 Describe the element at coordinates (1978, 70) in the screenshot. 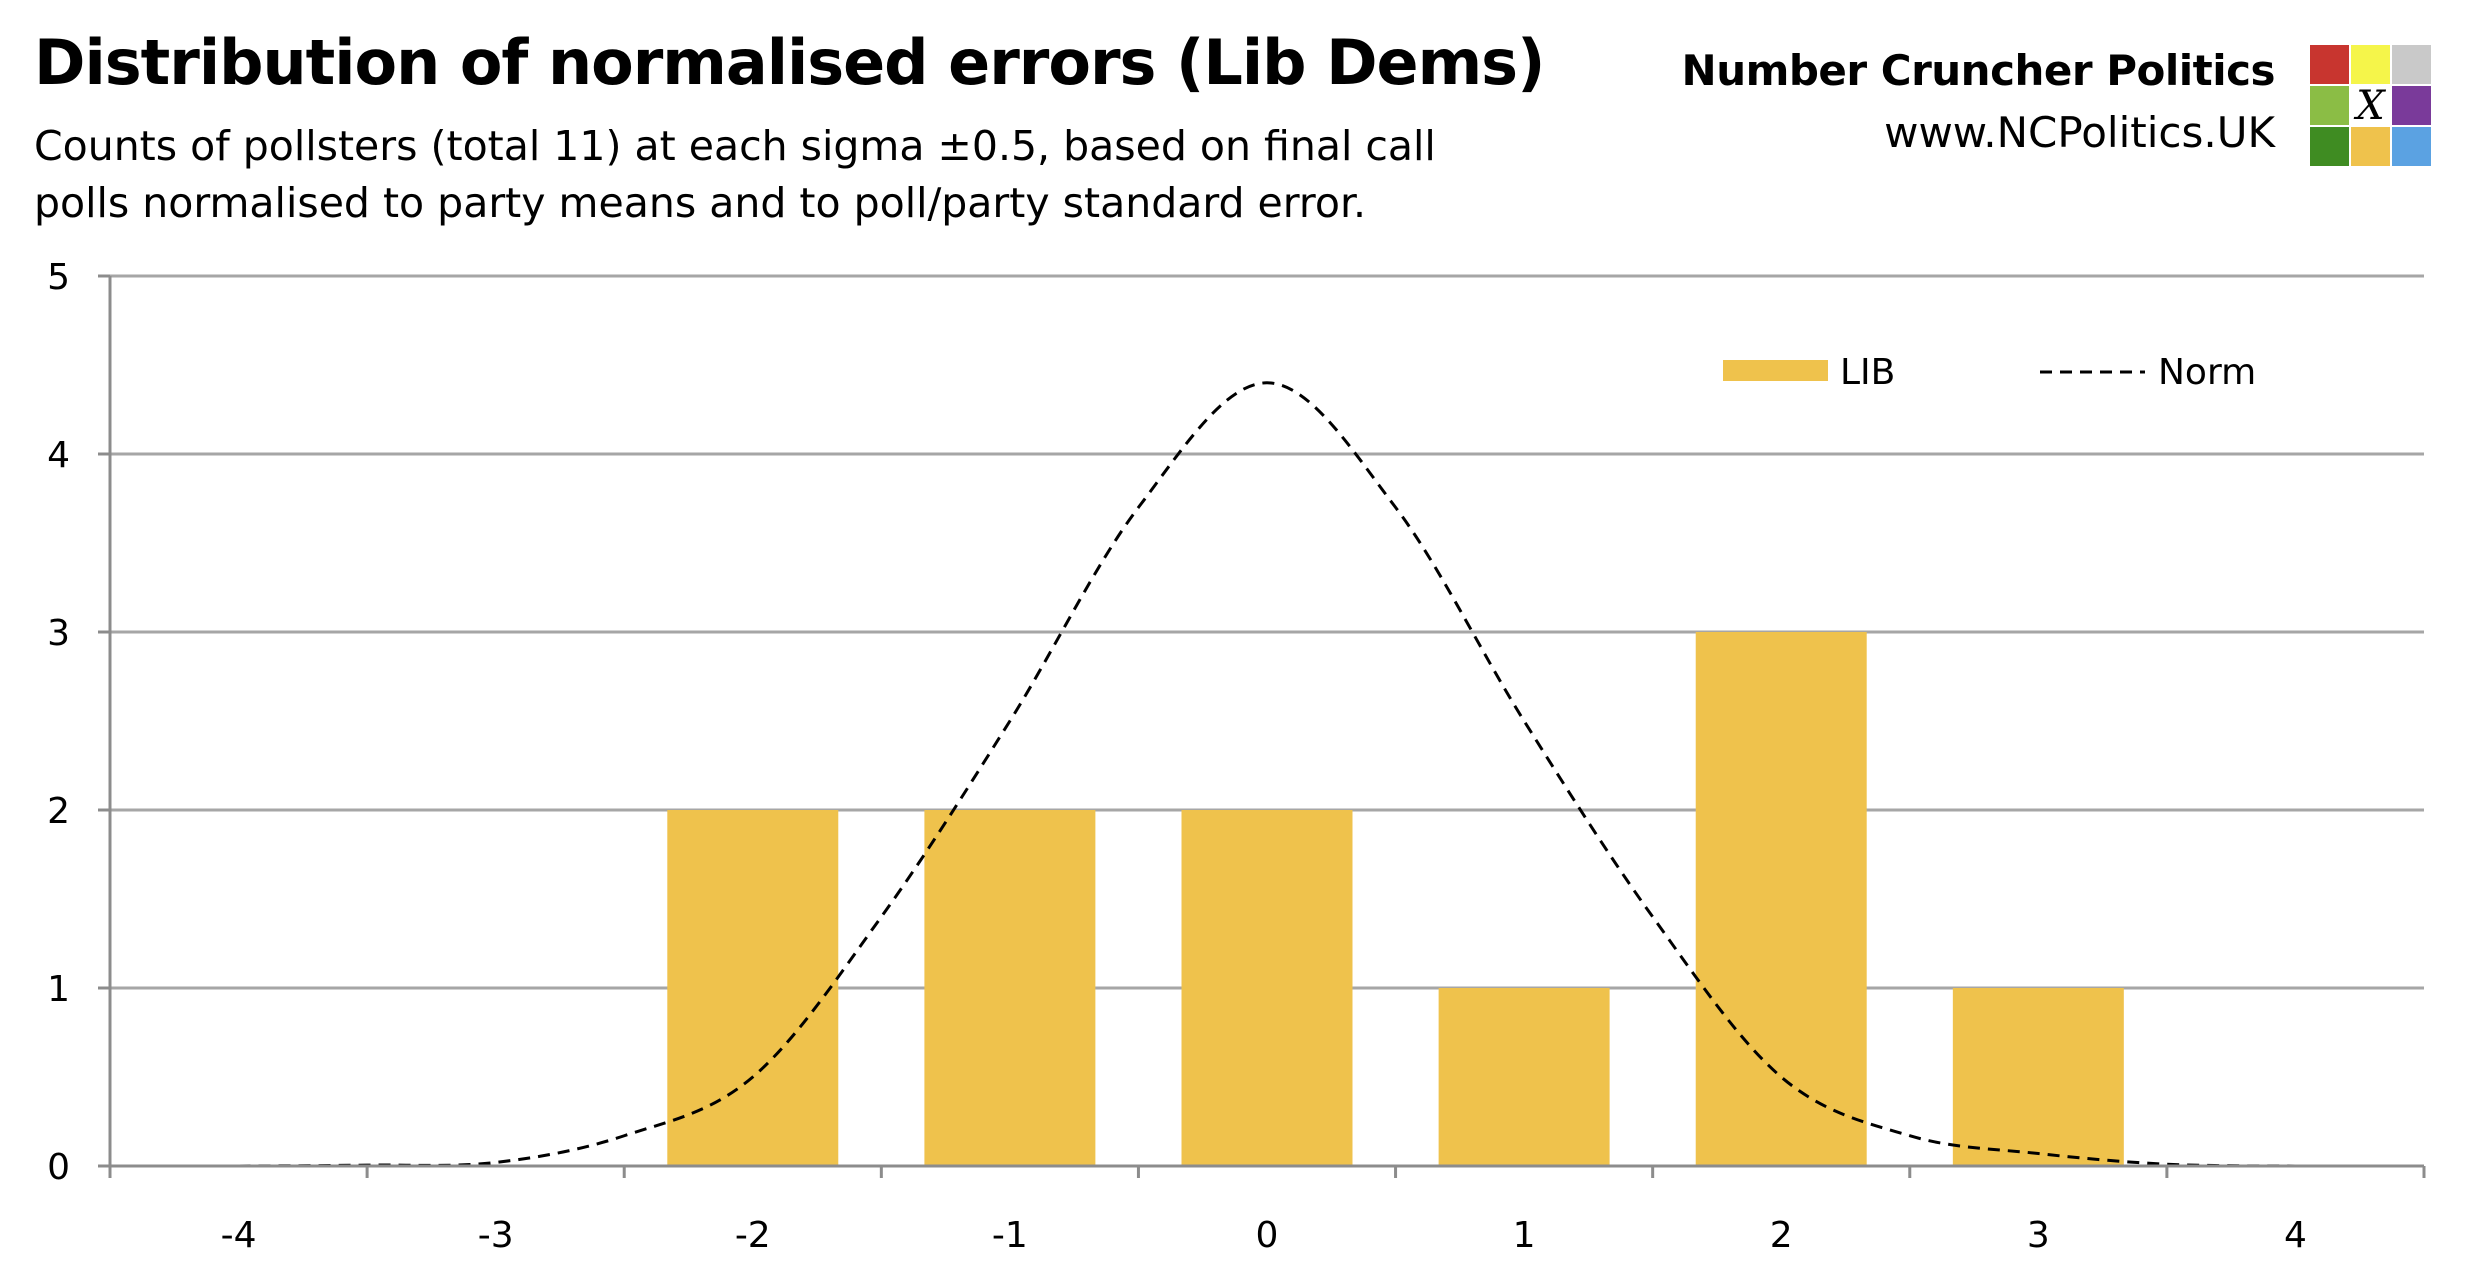

I see `brand-name: Number Cruncher Politics` at that location.